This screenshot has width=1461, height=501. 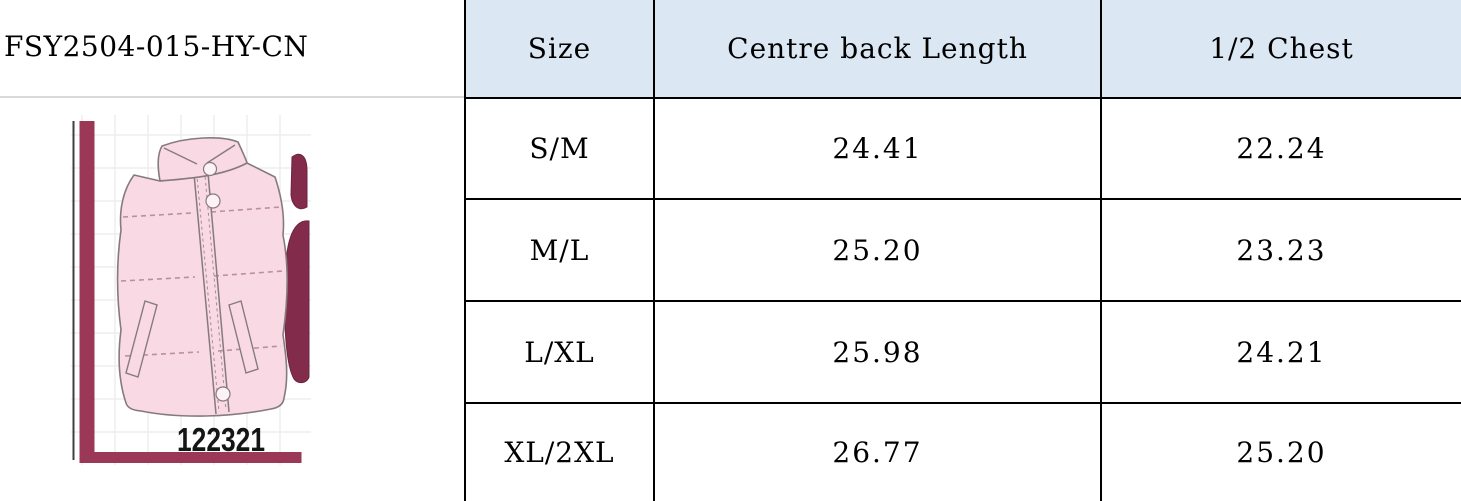 I want to click on column-header-size: Size, so click(x=560, y=49).